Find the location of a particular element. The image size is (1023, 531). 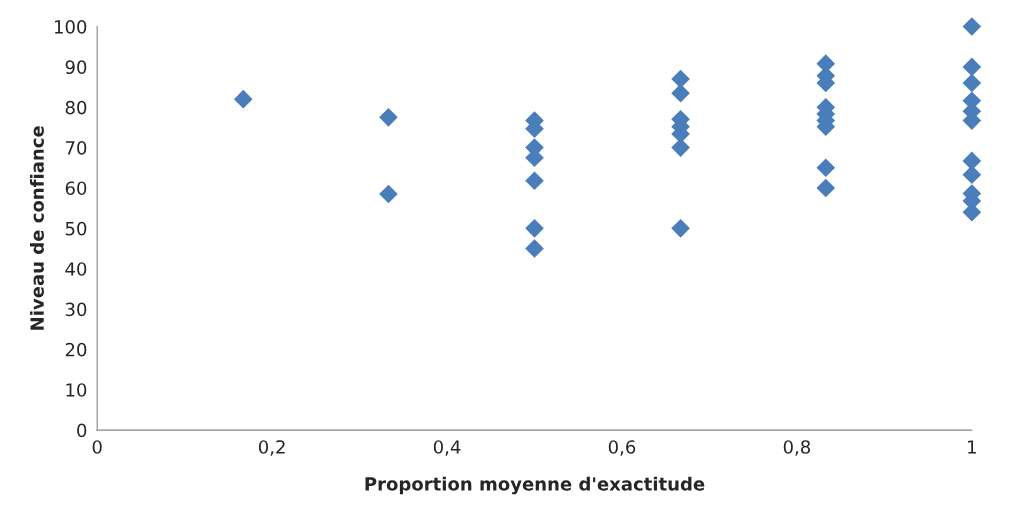

x-tick-label: 0,6 is located at coordinates (622, 448).